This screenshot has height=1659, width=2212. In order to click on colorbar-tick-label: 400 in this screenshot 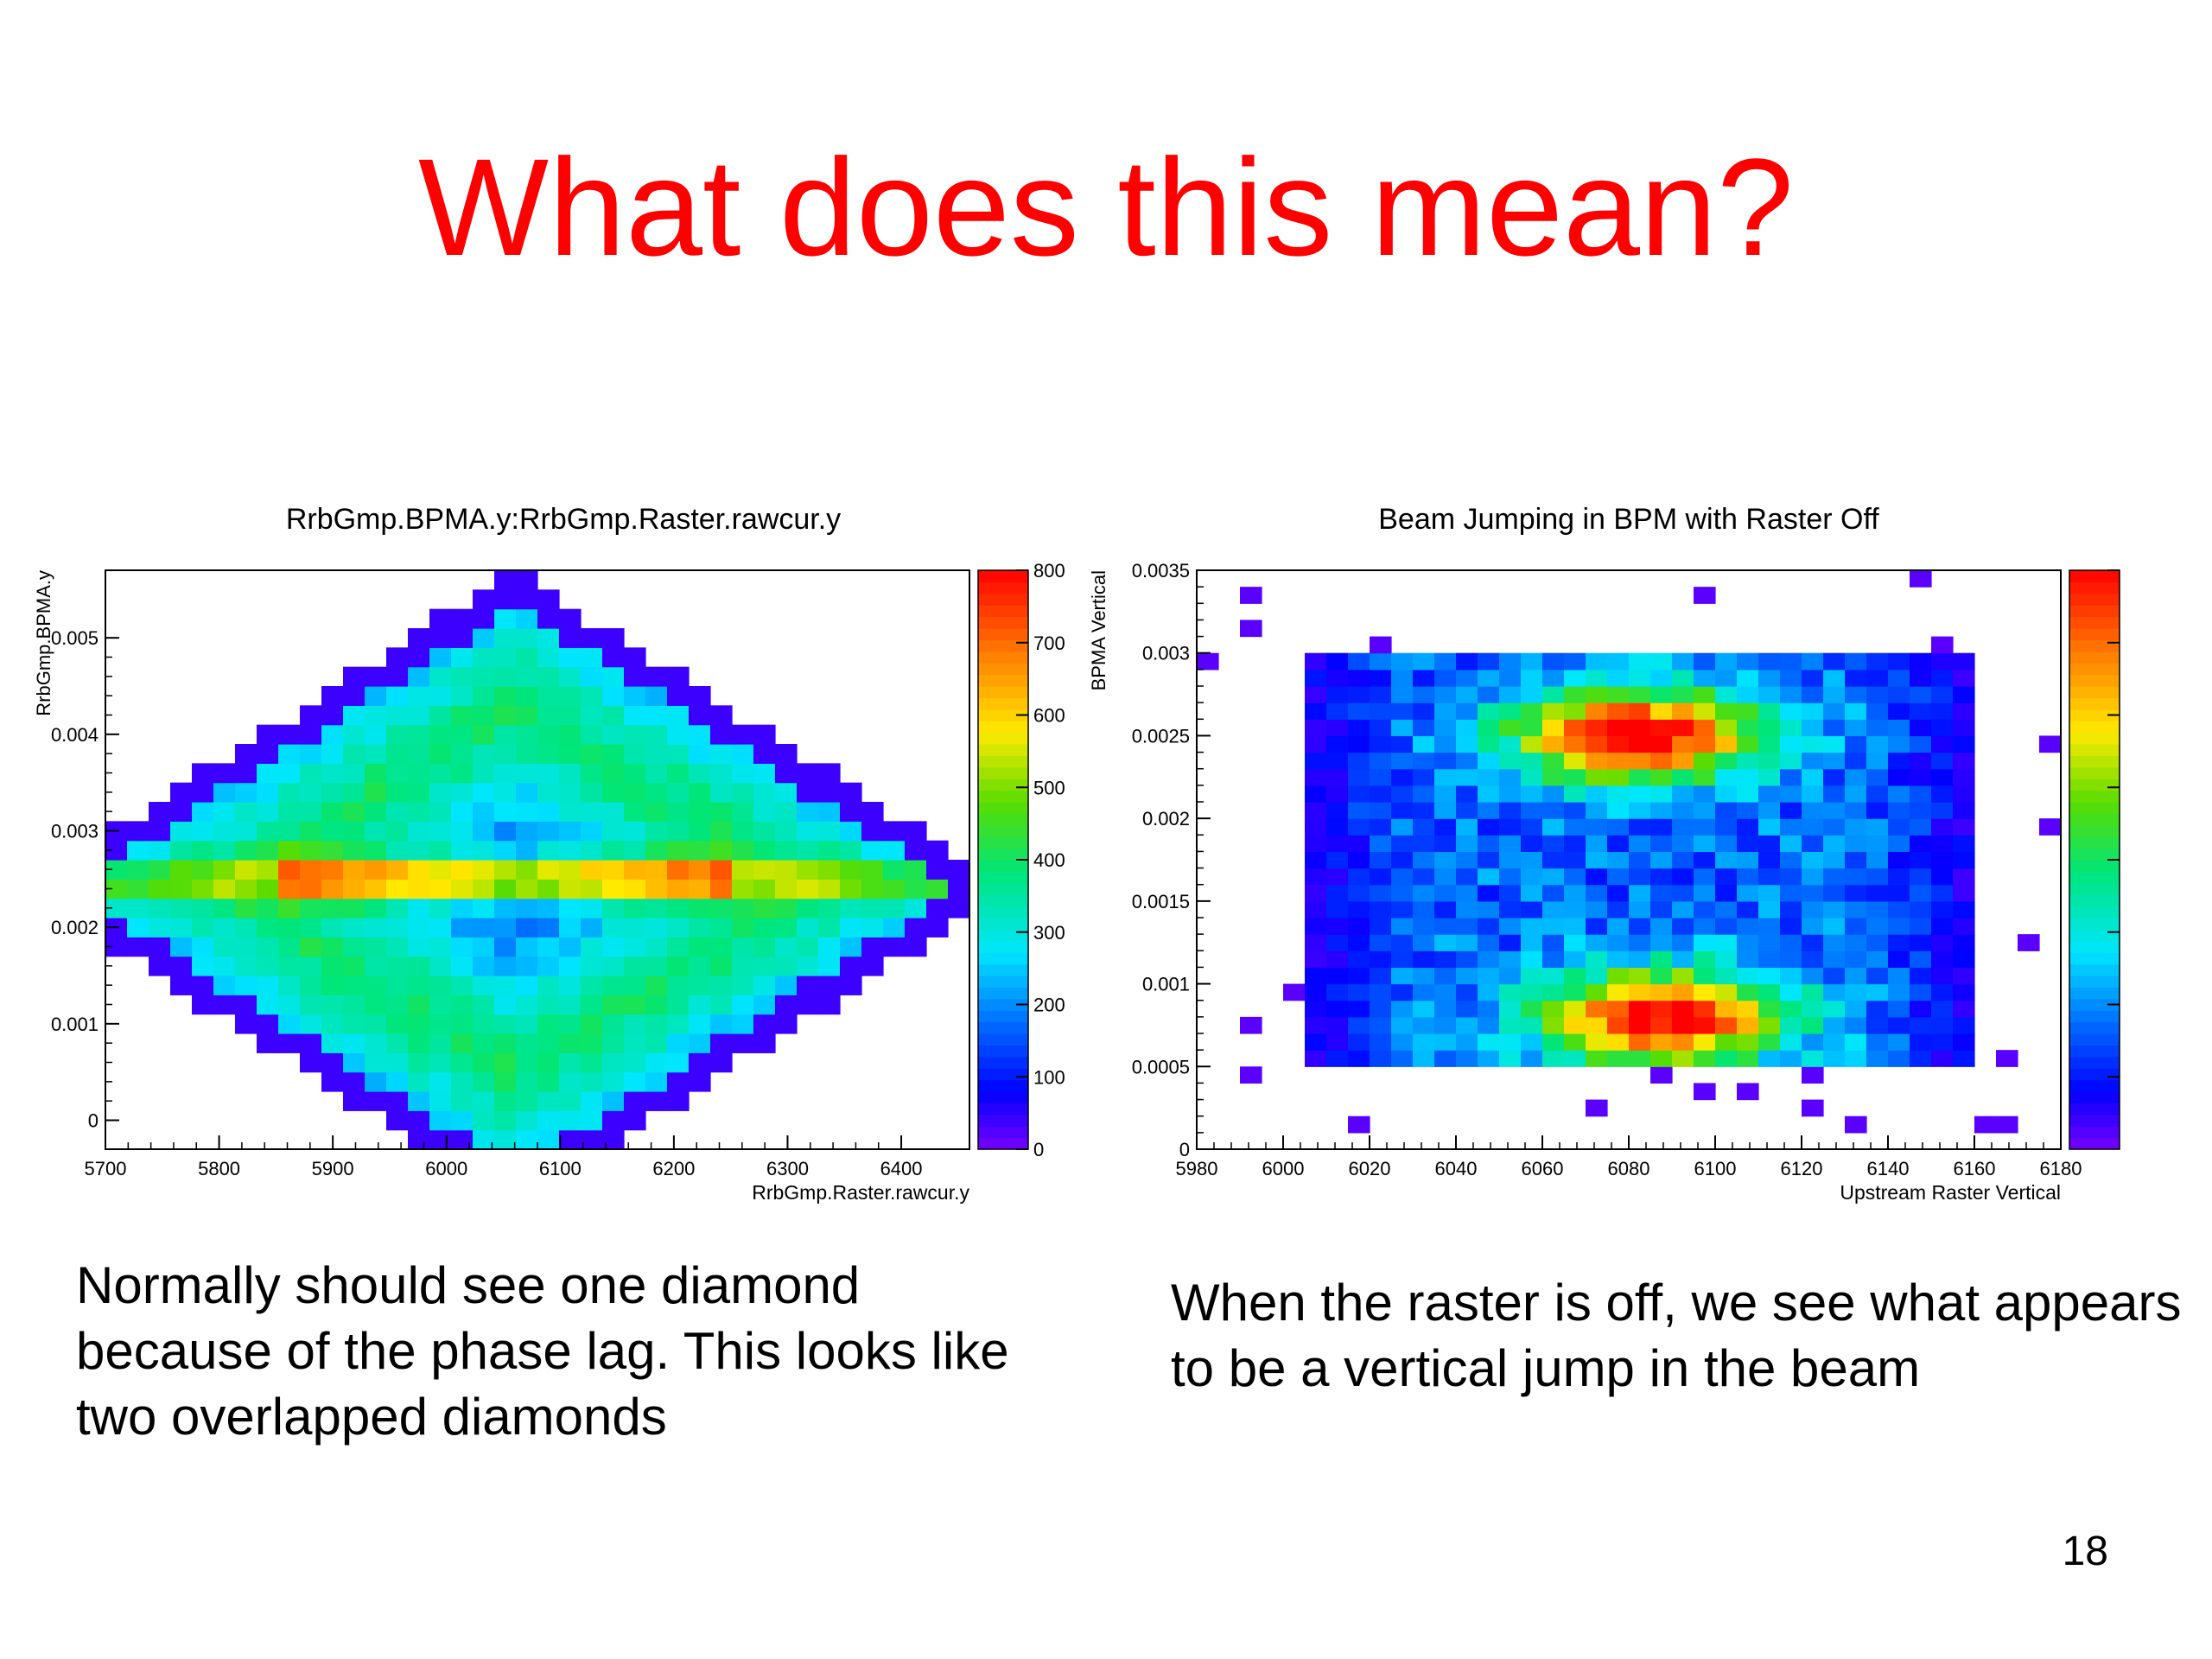, I will do `click(1049, 860)`.